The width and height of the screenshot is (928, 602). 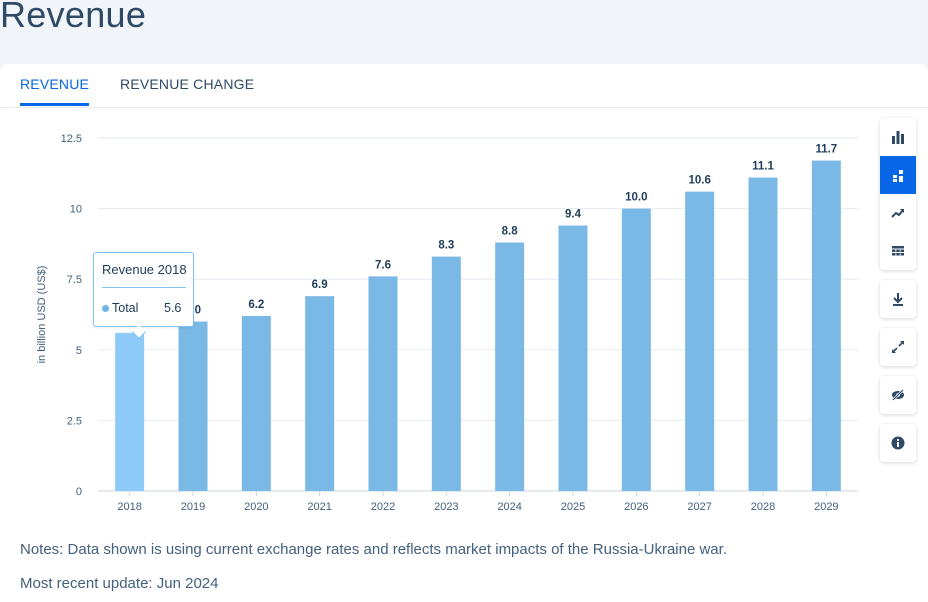 I want to click on x-tick-label: 2022, so click(x=383, y=507).